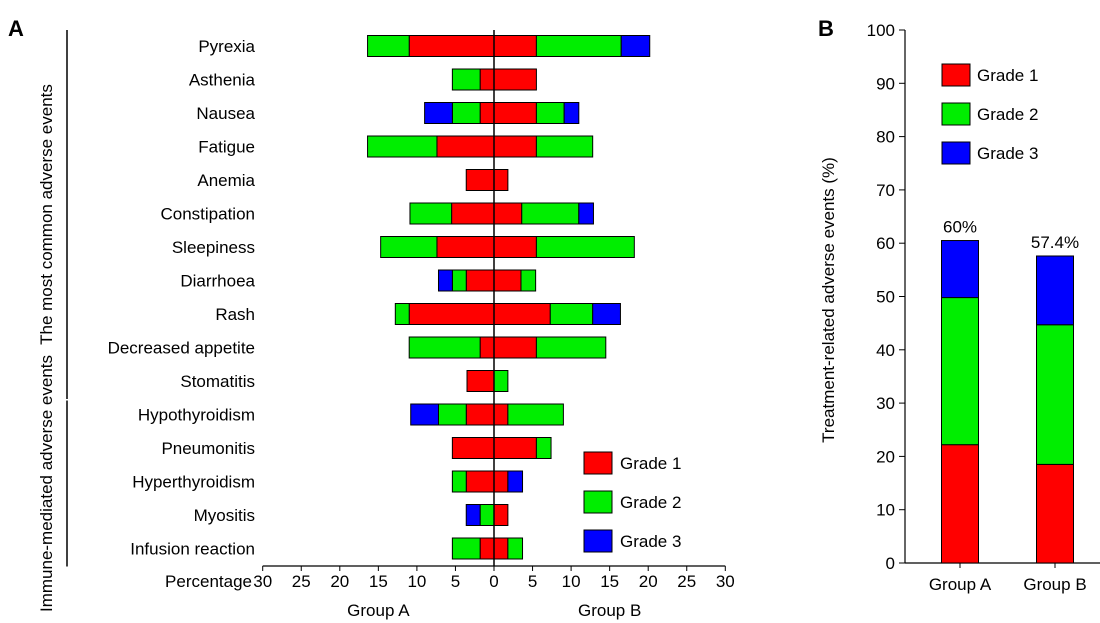 The width and height of the screenshot is (1100, 623). What do you see at coordinates (828, 300) in the screenshot?
I see `y-axis-title: Treatment-related adverse events (%)` at bounding box center [828, 300].